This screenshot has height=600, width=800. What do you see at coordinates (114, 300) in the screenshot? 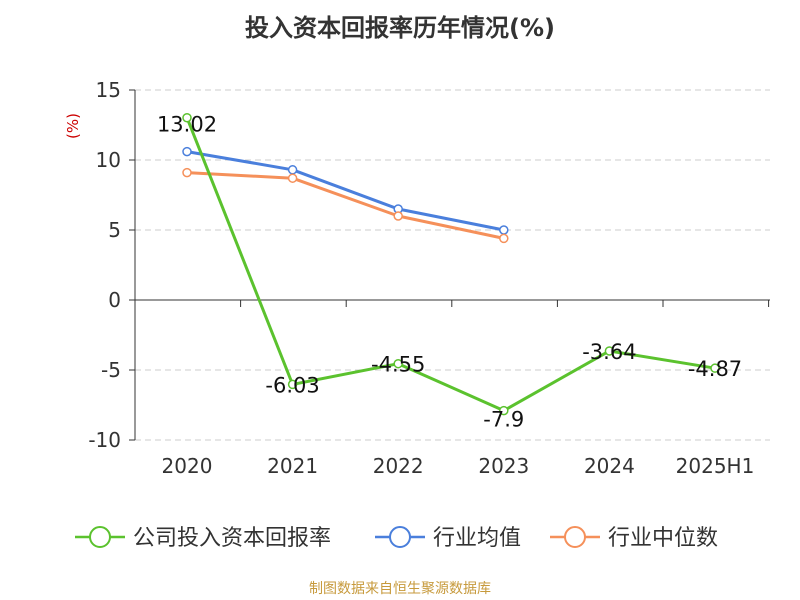
I see `y-tick-label: 0` at bounding box center [114, 300].